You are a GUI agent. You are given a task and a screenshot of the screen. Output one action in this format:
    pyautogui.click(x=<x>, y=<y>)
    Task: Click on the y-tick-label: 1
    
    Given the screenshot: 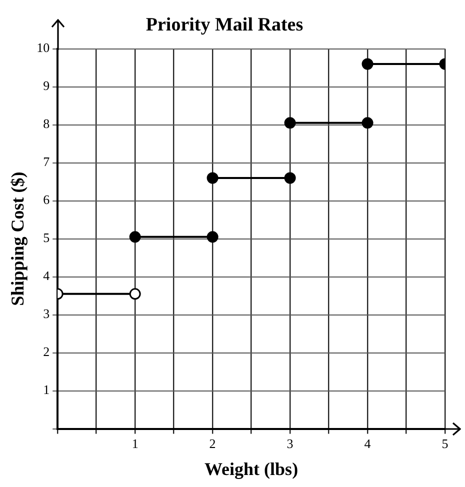 What is the action you would take?
    pyautogui.click(x=46, y=390)
    